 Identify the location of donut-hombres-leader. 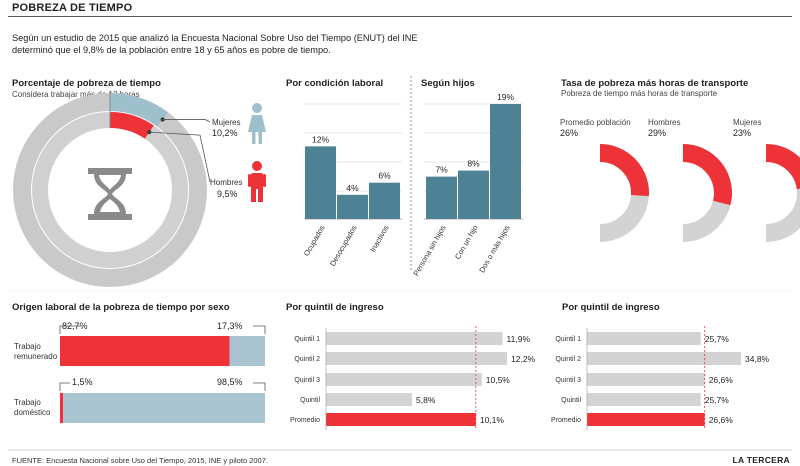
(180, 157).